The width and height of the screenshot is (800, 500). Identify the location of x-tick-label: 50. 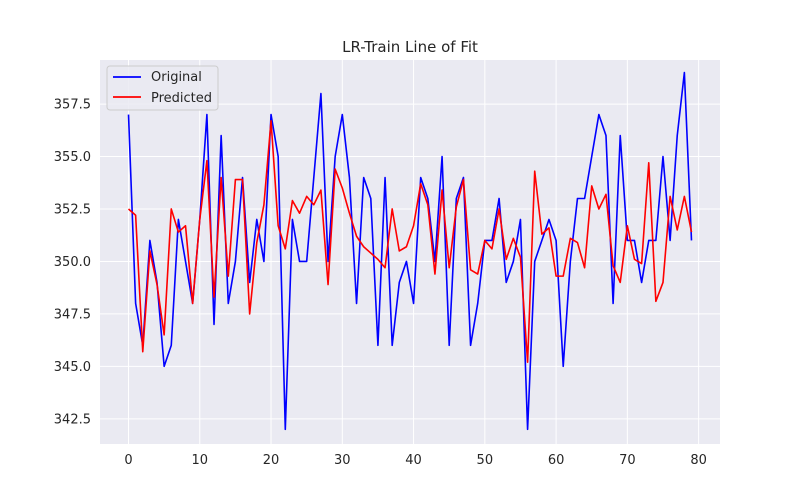
(485, 460).